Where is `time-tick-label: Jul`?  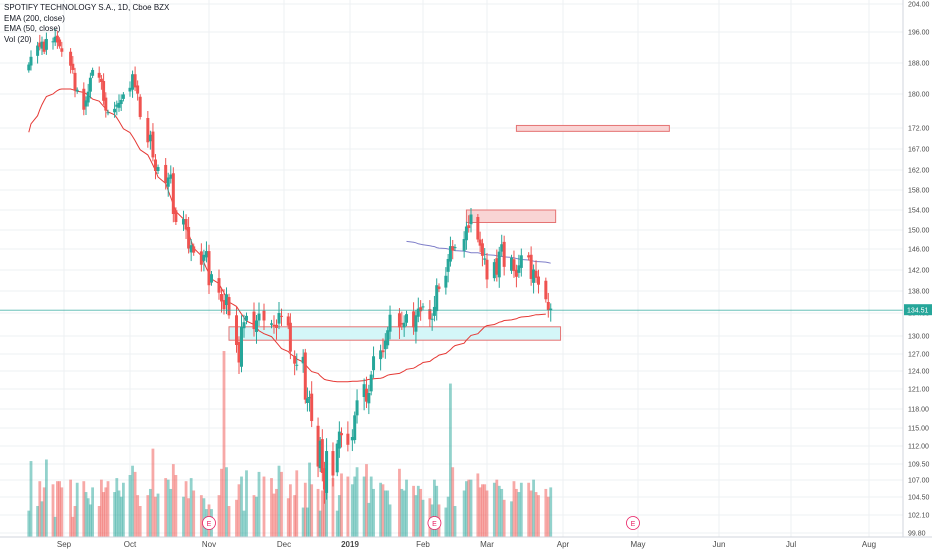
time-tick-label: Jul is located at coordinates (791, 544).